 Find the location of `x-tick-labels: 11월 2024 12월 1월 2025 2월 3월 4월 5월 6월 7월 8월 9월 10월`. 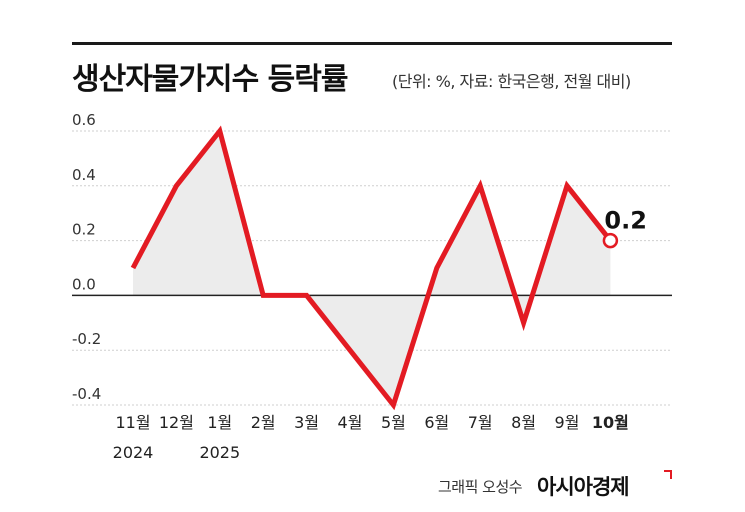

x-tick-labels: 11월 2024 12월 1월 2025 2월 3월 4월 5월 6월 7월 8월 9월 10월 is located at coordinates (371, 437).